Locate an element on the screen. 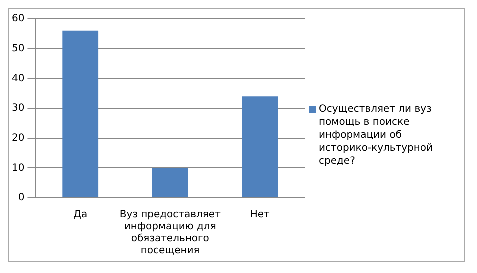 The height and width of the screenshot is (273, 477). y-tick-label: 40 is located at coordinates (18, 78).